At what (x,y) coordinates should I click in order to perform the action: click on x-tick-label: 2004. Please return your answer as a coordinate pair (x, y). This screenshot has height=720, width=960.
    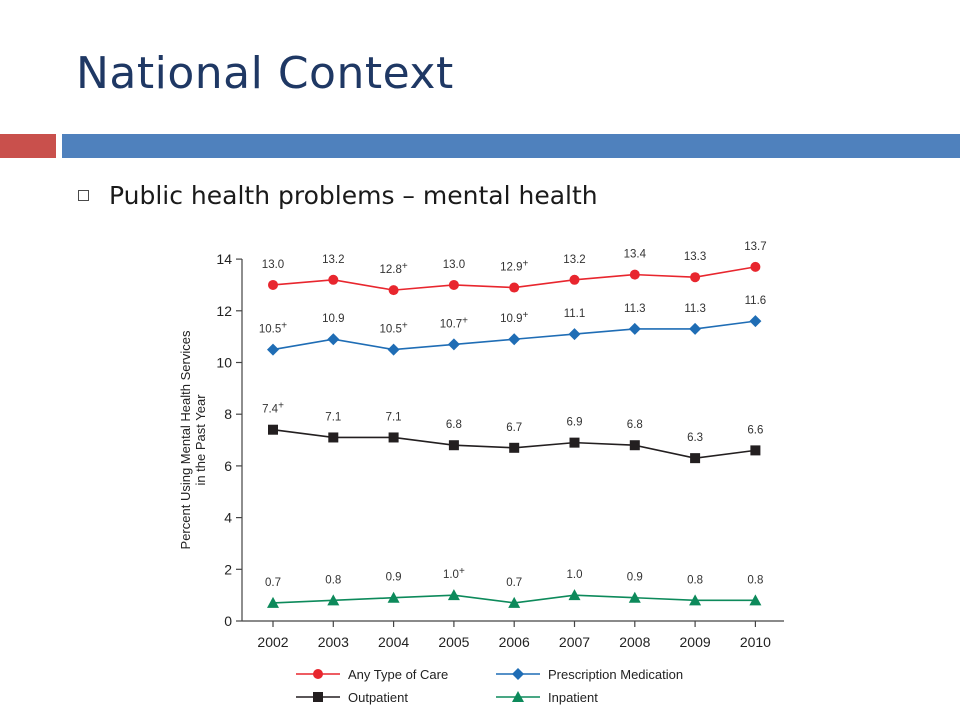
    Looking at the image, I should click on (393, 642).